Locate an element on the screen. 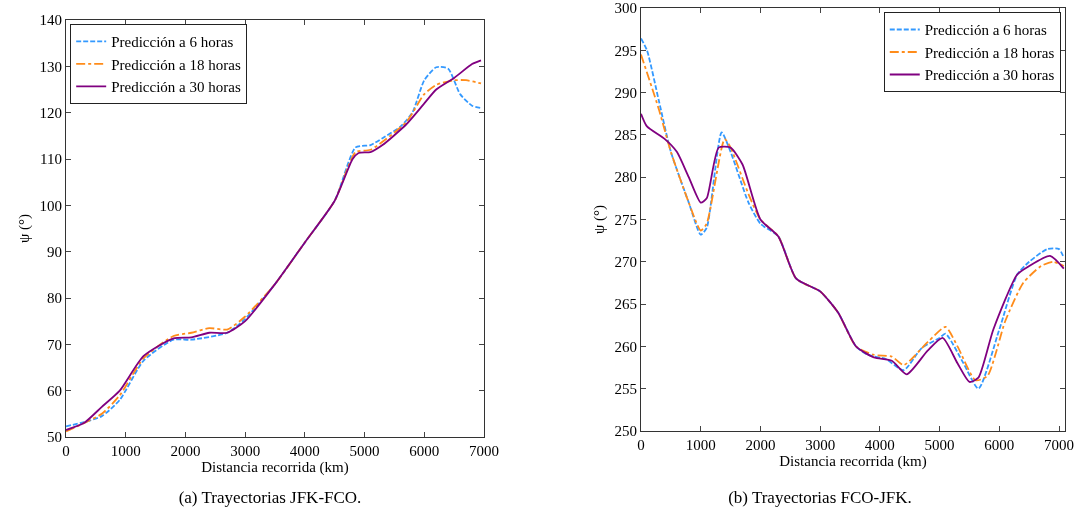 This screenshot has width=1084, height=527. y-tick-label: 80 is located at coordinates (54, 298).